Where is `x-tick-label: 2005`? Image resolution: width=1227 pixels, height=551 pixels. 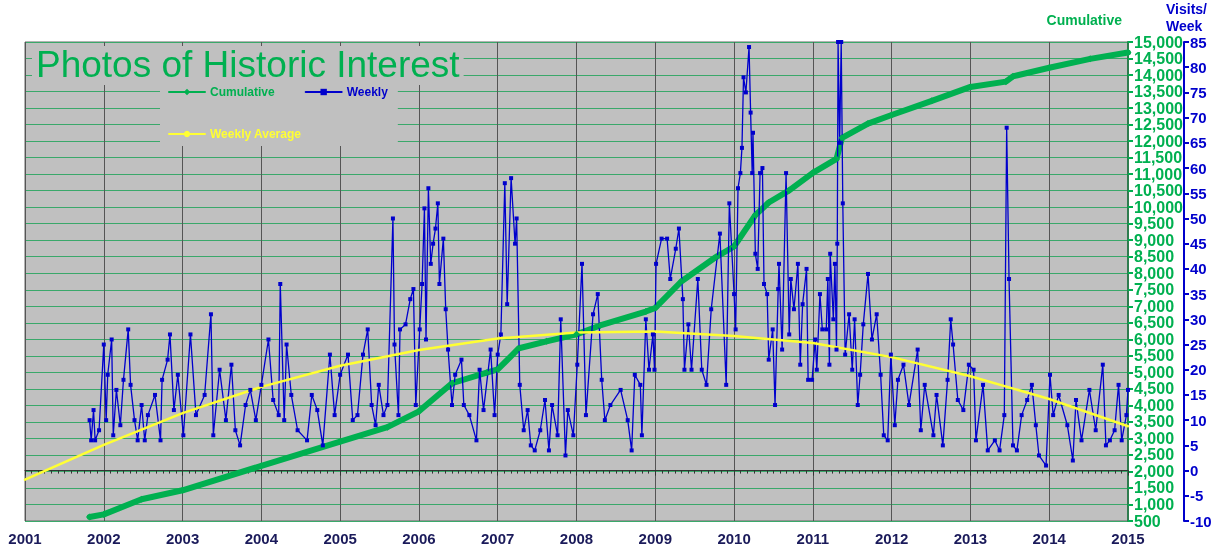 x-tick-label: 2005 is located at coordinates (340, 538).